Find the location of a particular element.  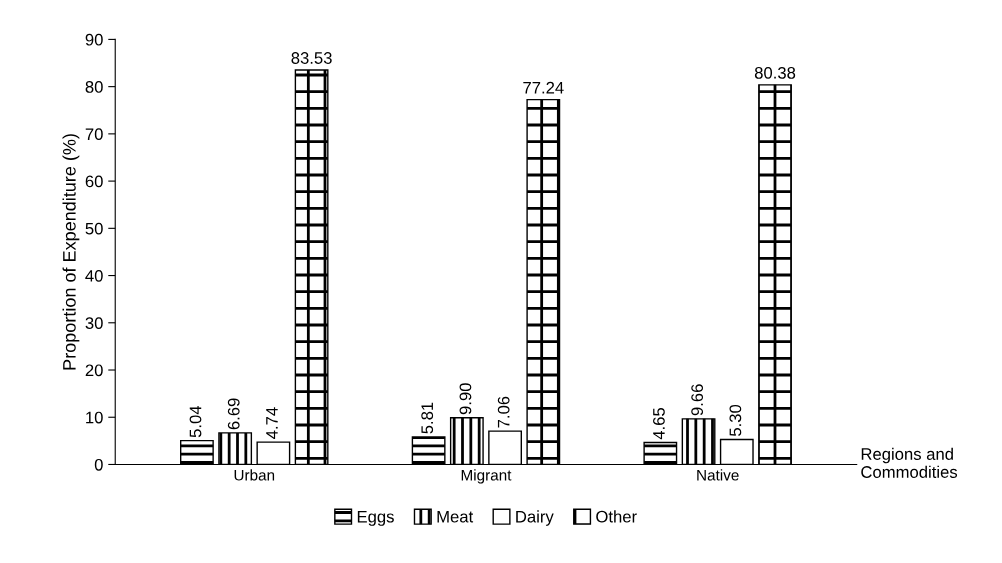

data-label: 9.66 is located at coordinates (697, 400).